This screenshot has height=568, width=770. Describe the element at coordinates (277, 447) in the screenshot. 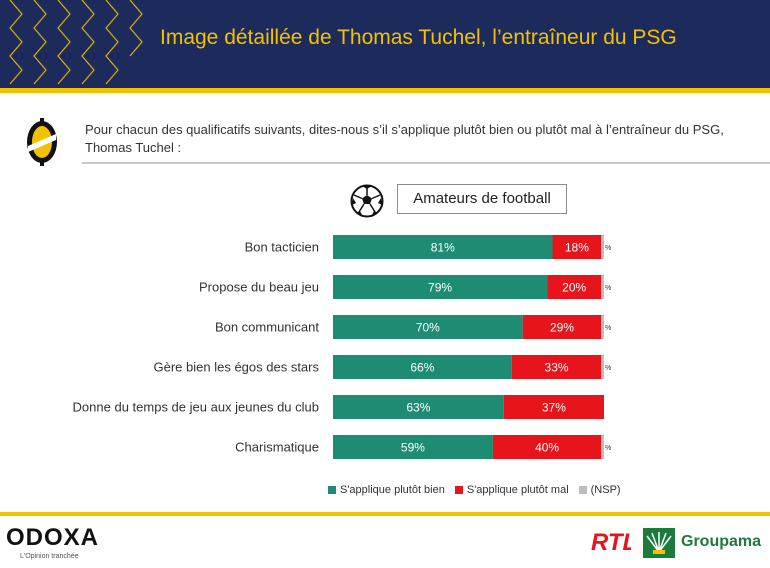

I see `category-label-charismatique: Charismatique` at that location.